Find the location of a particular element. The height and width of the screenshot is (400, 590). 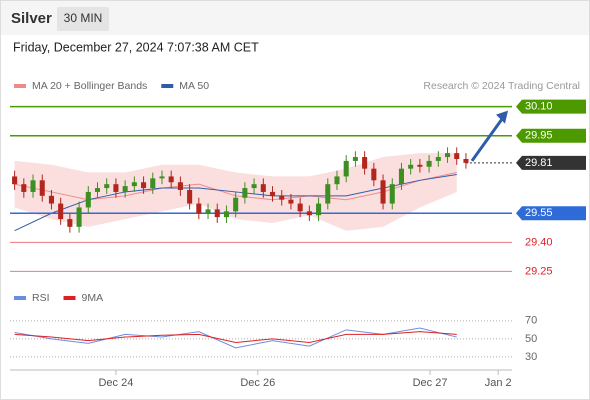

x-tick-label: Dec 24 is located at coordinates (115, 383).